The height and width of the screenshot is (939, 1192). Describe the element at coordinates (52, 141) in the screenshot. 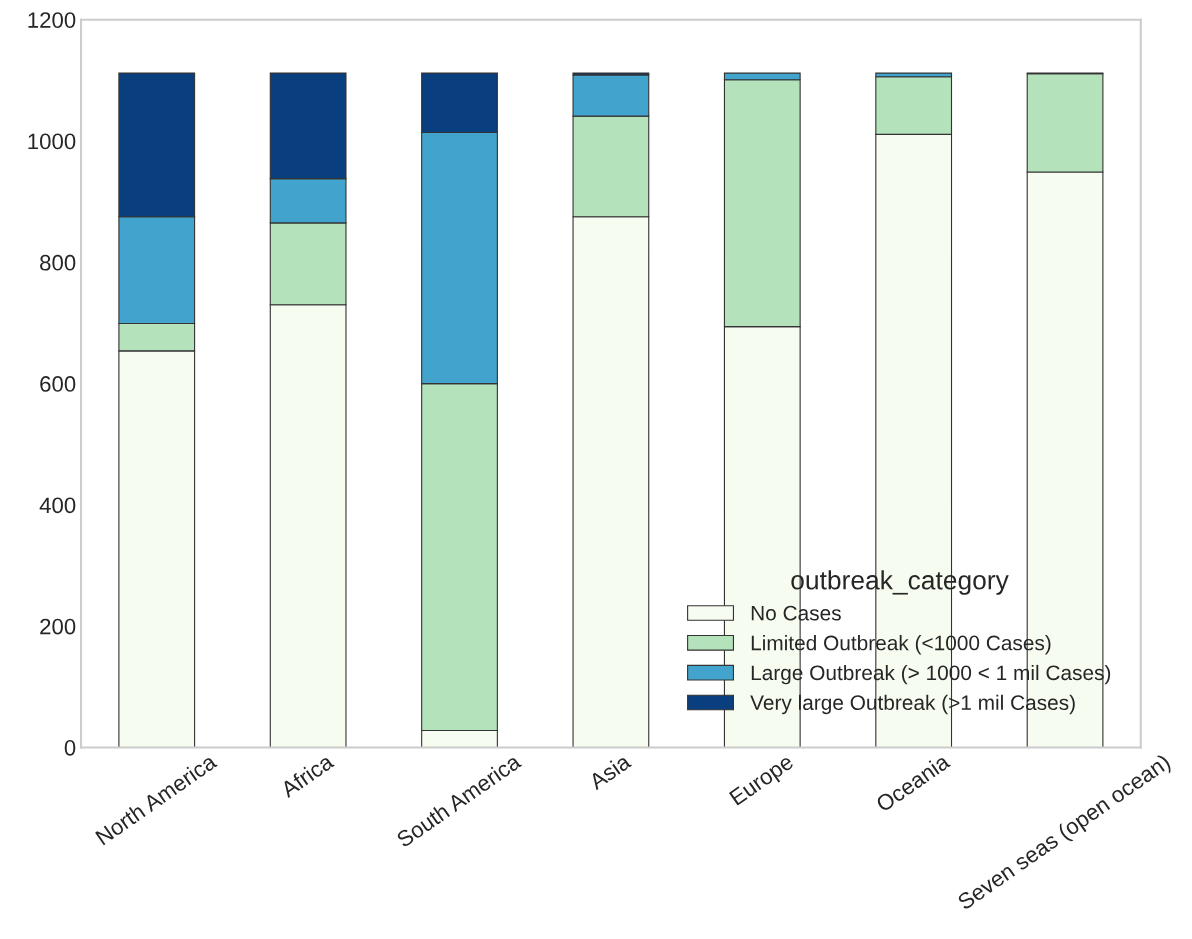

I see `y-tick-label: 1000` at that location.